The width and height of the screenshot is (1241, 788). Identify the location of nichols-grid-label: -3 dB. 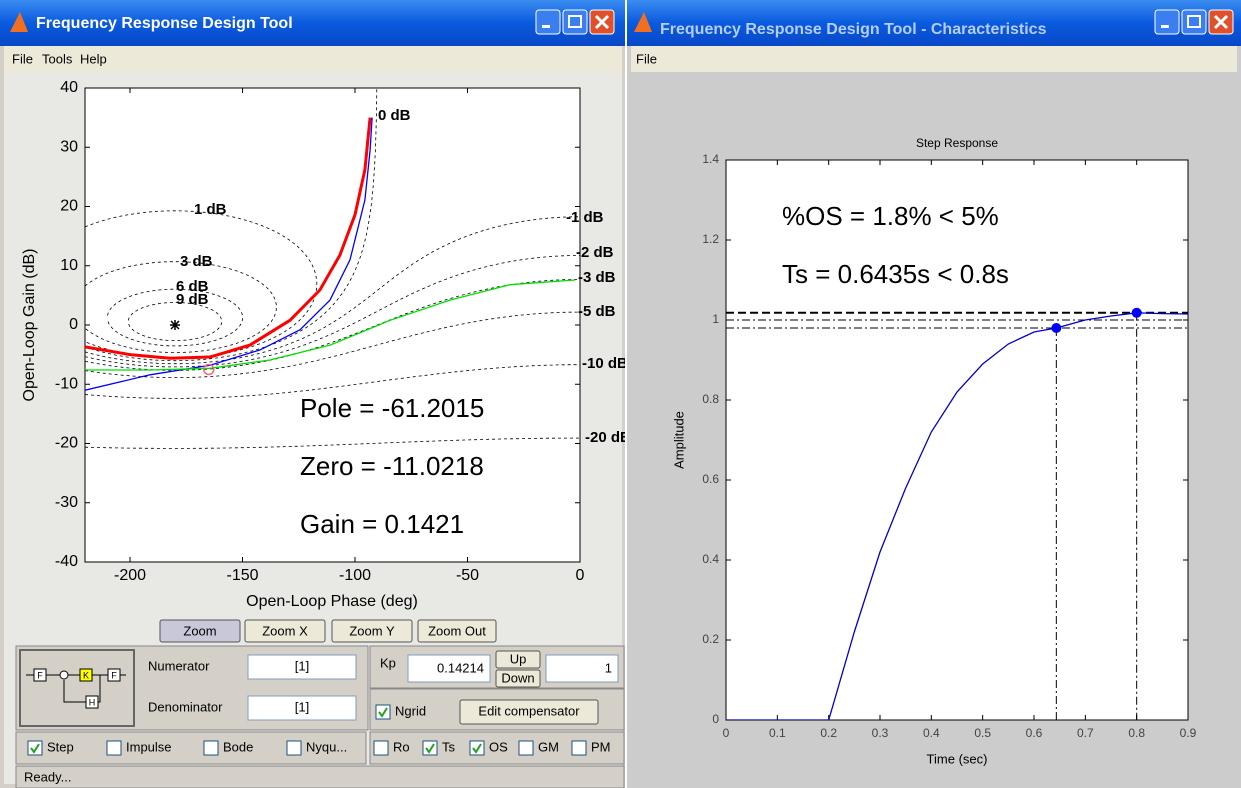
(597, 277).